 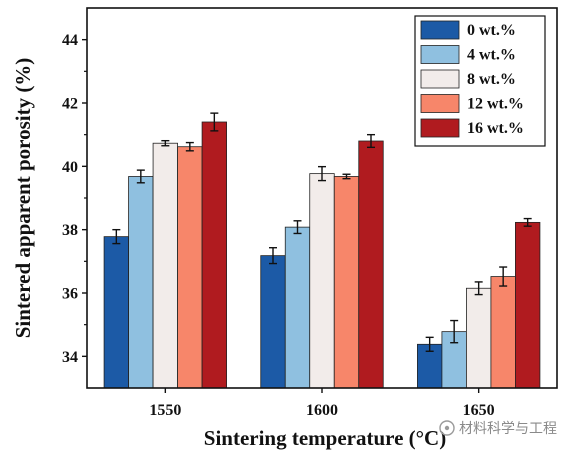 What do you see at coordinates (74, 199) in the screenshot?
I see `y-axis-ticks: 34 36 38 40 42 44` at bounding box center [74, 199].